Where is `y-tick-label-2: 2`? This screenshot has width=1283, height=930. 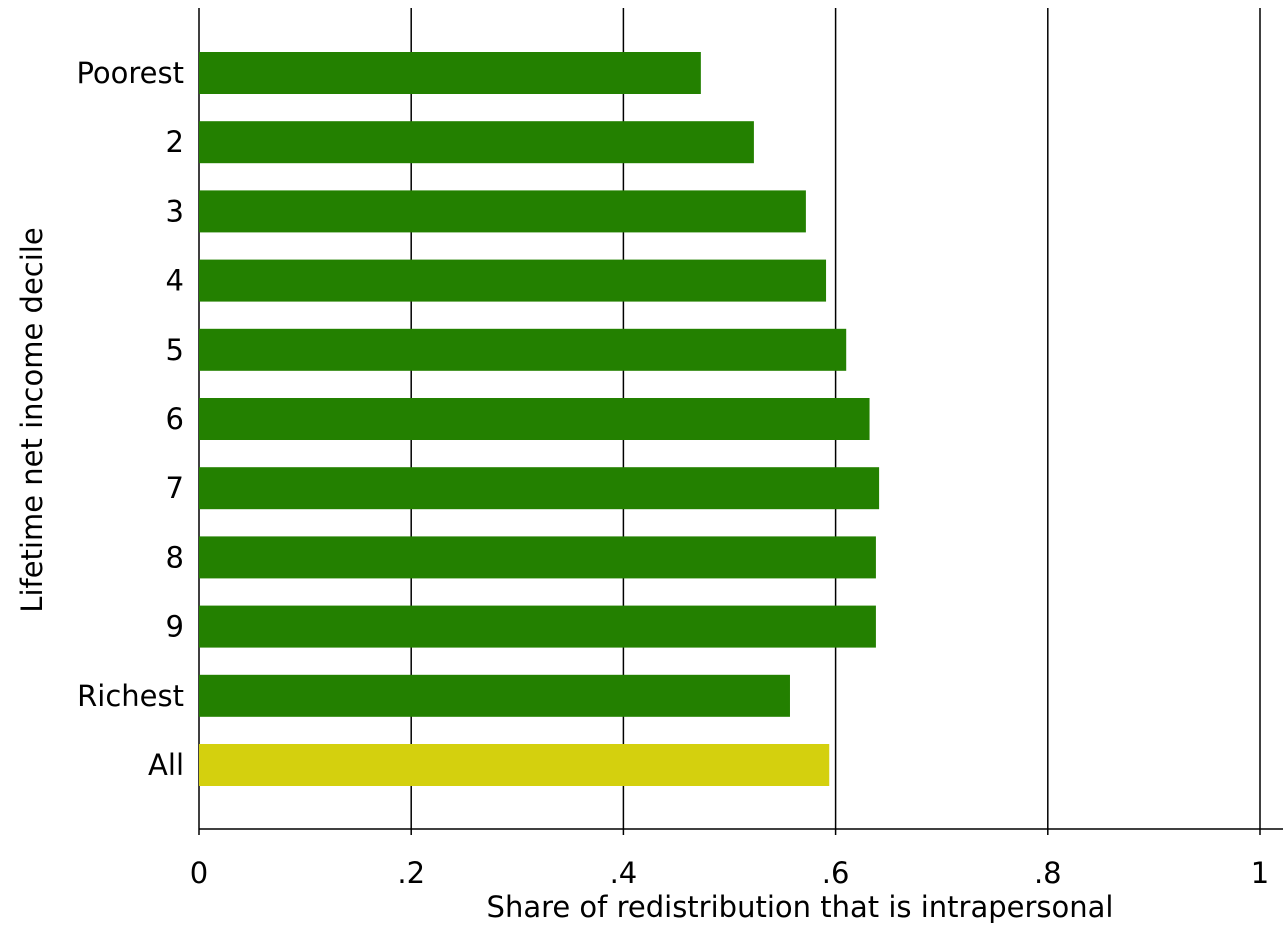
y-tick-label-2: 2 is located at coordinates (175, 142).